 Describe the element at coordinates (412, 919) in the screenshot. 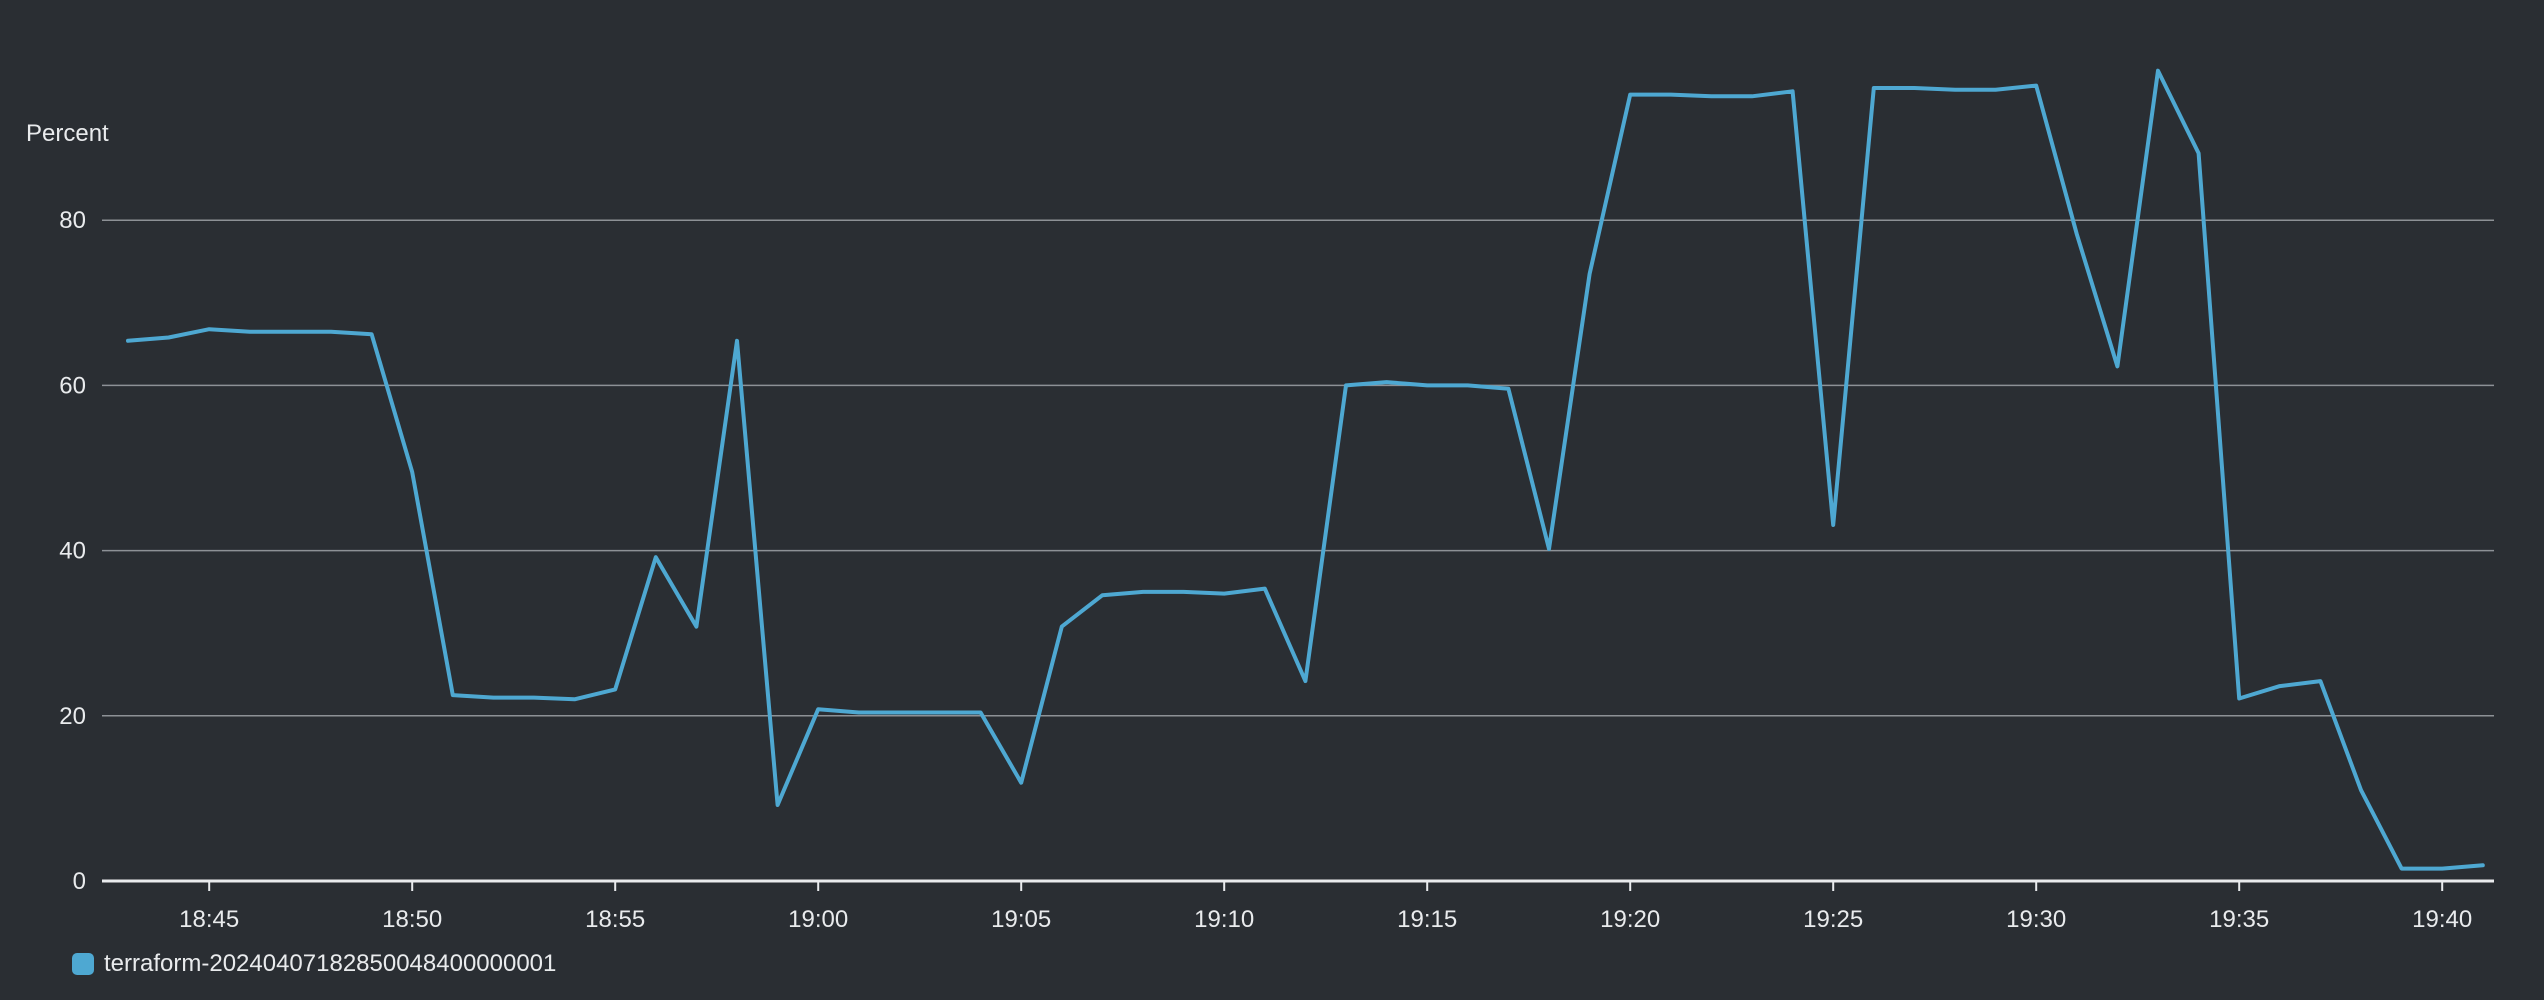

I see `x-tick-label: 18:50` at that location.